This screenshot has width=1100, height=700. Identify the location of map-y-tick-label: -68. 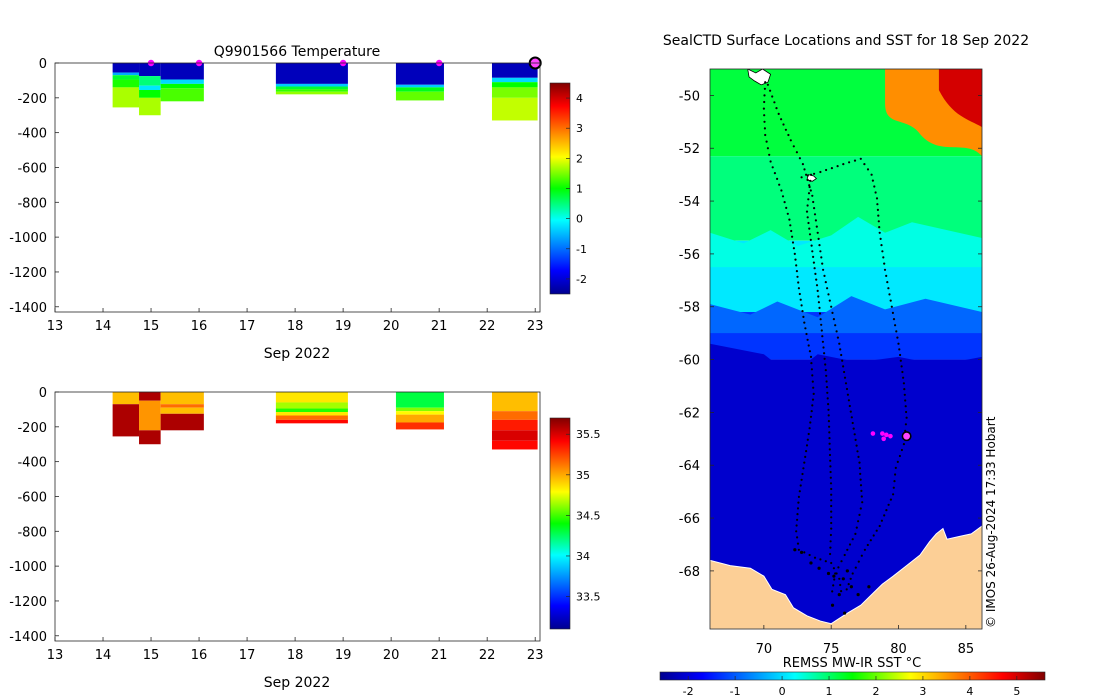
(689, 572).